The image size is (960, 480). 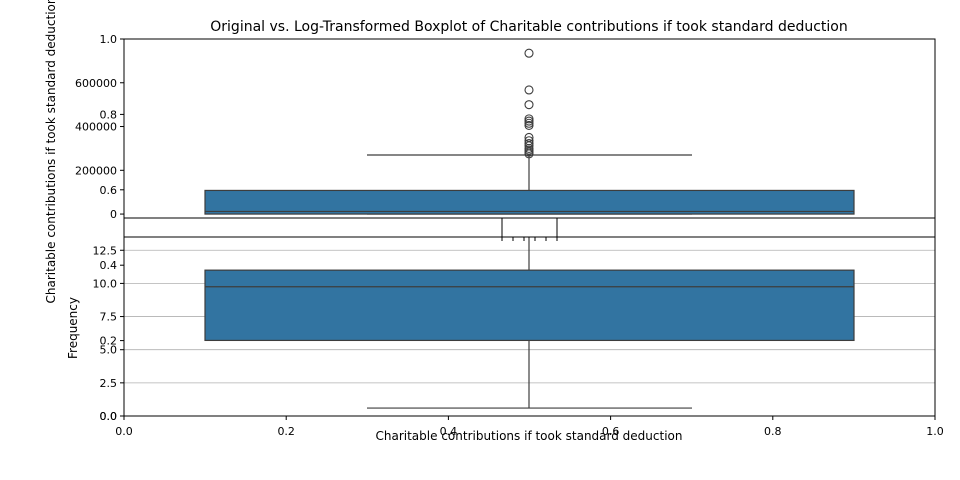 What do you see at coordinates (286, 431) in the screenshot?
I see `outer-x-tick-label: 0.2` at bounding box center [286, 431].